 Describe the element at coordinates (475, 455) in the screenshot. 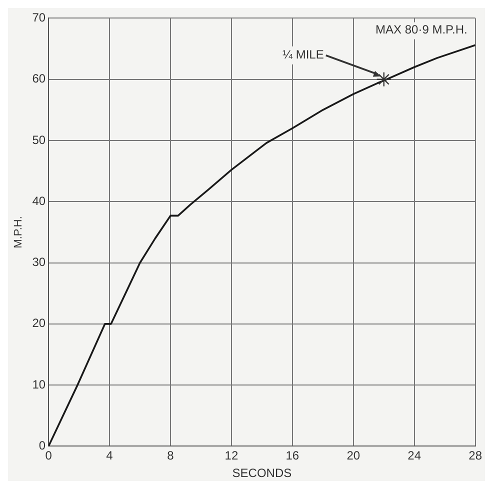

I see `x-tick-label: 28` at that location.